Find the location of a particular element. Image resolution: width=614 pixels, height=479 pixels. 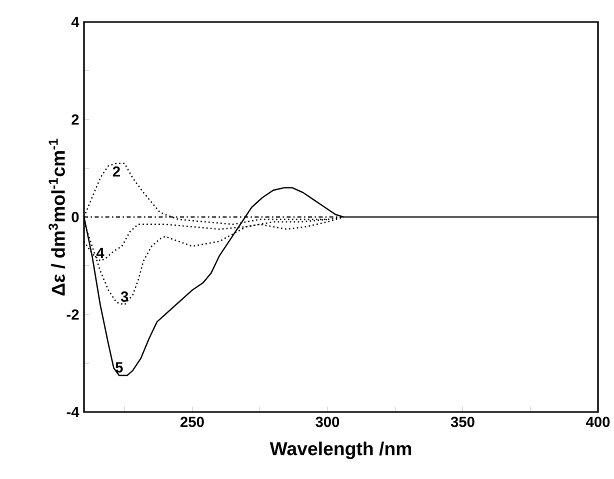

x-axis-title: Wavelength /nm is located at coordinates (341, 451).